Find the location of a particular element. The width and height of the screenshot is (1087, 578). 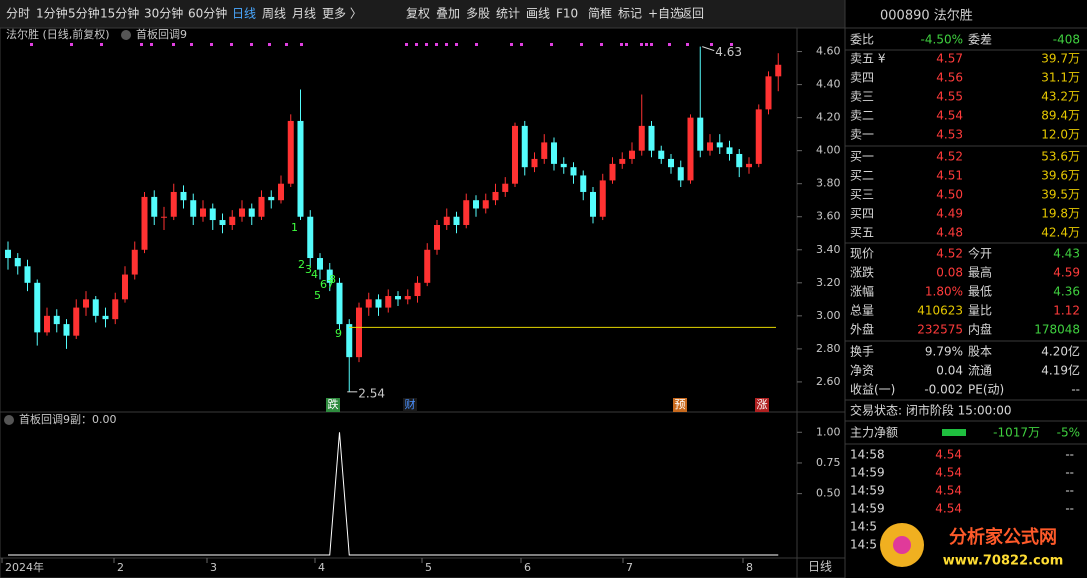

watermark-name: 分析家公式网 is located at coordinates (1003, 537).